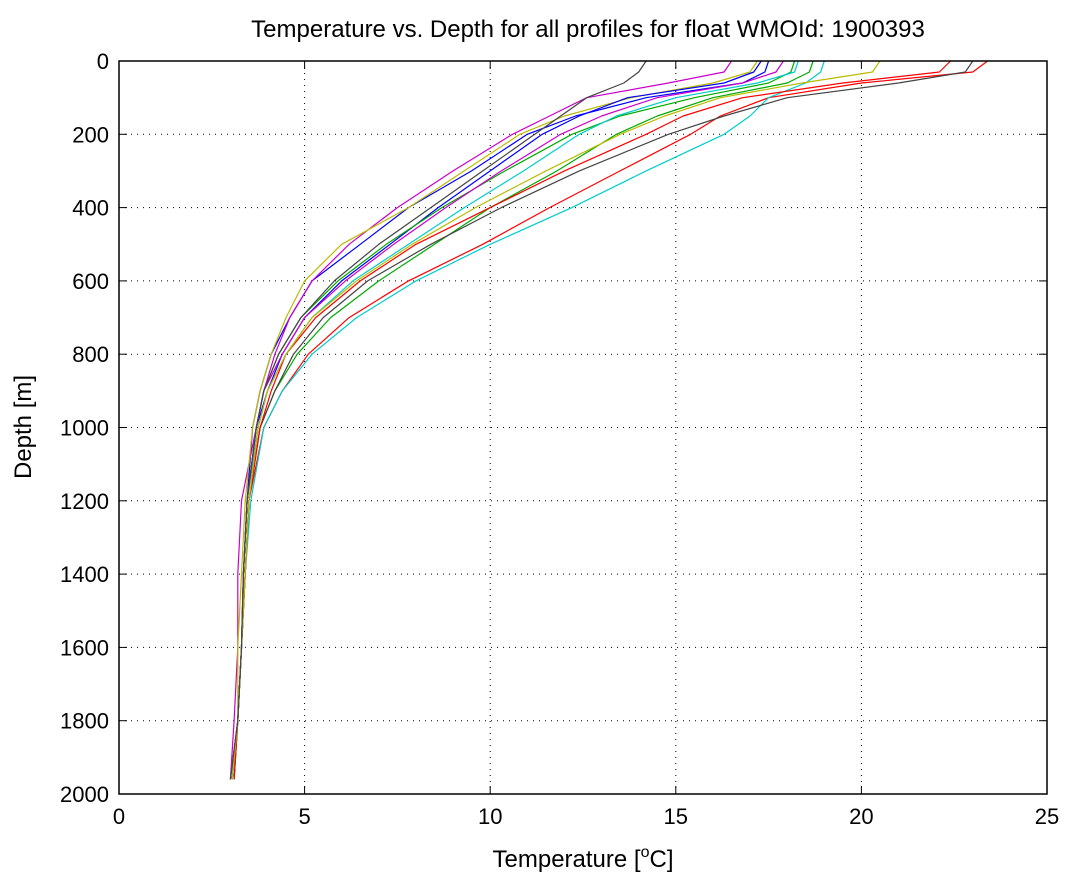 The width and height of the screenshot is (1073, 879). Describe the element at coordinates (90, 134) in the screenshot. I see `y-tick-label: 200` at that location.